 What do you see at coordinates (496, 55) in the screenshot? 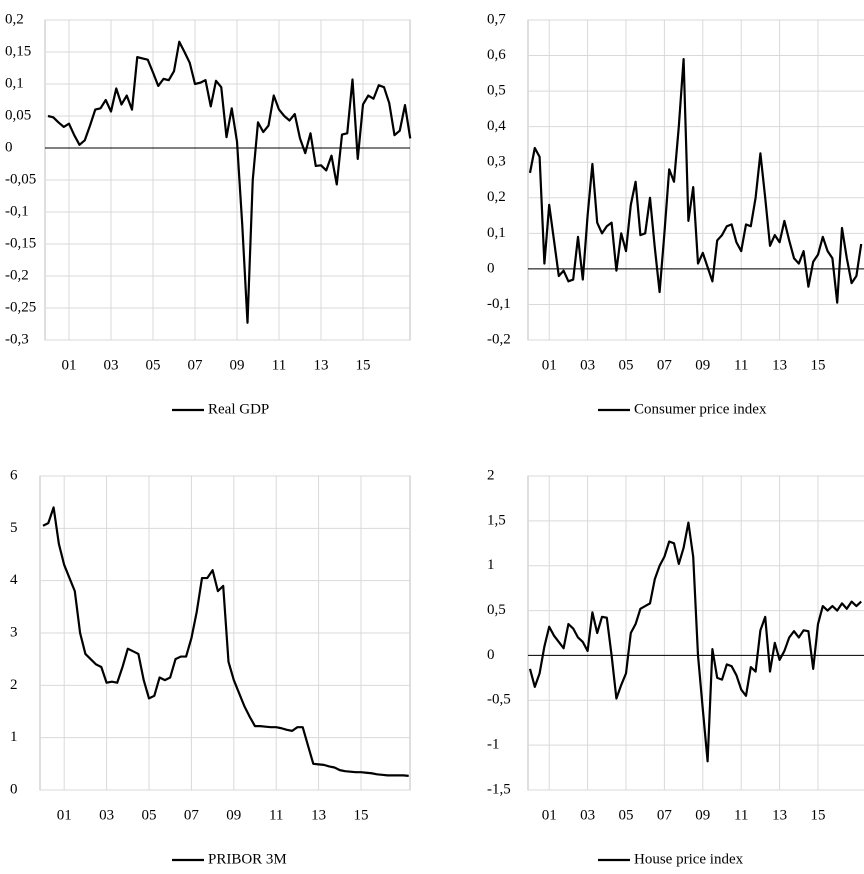
I see `y-tick-label: 0,6` at bounding box center [496, 55].